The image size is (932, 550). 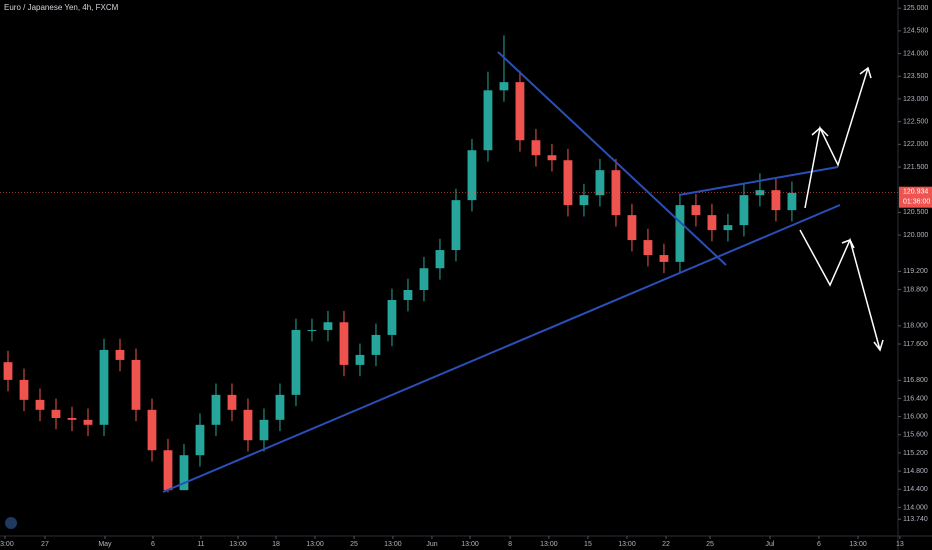 What do you see at coordinates (588, 544) in the screenshot?
I see `x-tick-label: 15` at bounding box center [588, 544].